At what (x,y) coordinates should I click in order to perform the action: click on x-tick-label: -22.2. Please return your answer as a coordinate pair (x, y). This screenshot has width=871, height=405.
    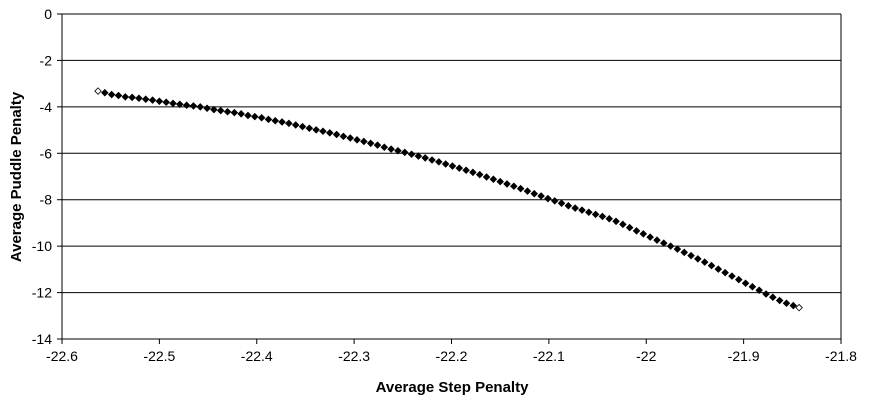
    Looking at the image, I should click on (452, 356).